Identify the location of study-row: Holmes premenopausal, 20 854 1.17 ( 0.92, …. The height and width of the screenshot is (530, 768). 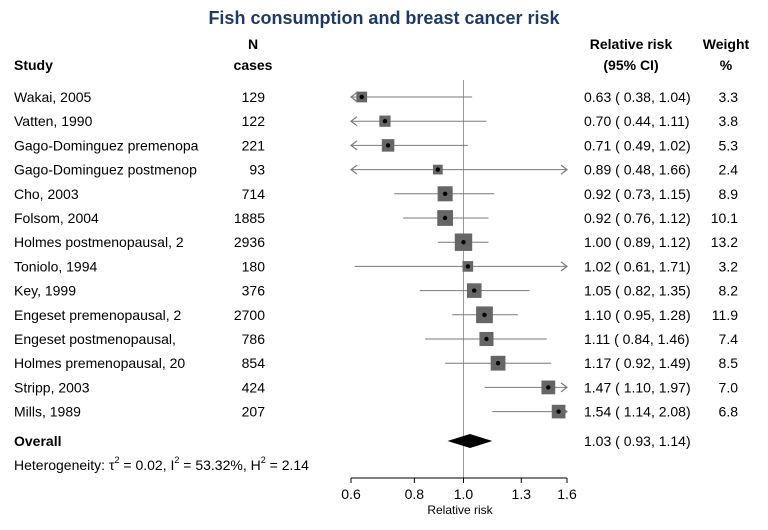
(376, 363).